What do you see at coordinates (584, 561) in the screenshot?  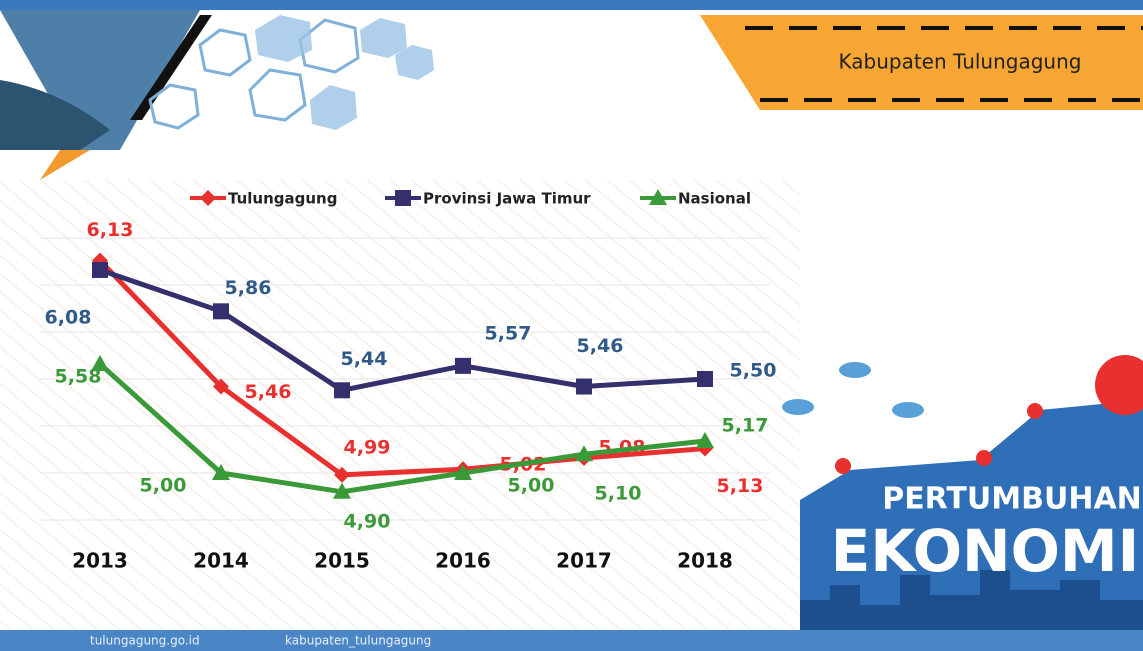 I see `x-tick-label: 2017` at bounding box center [584, 561].